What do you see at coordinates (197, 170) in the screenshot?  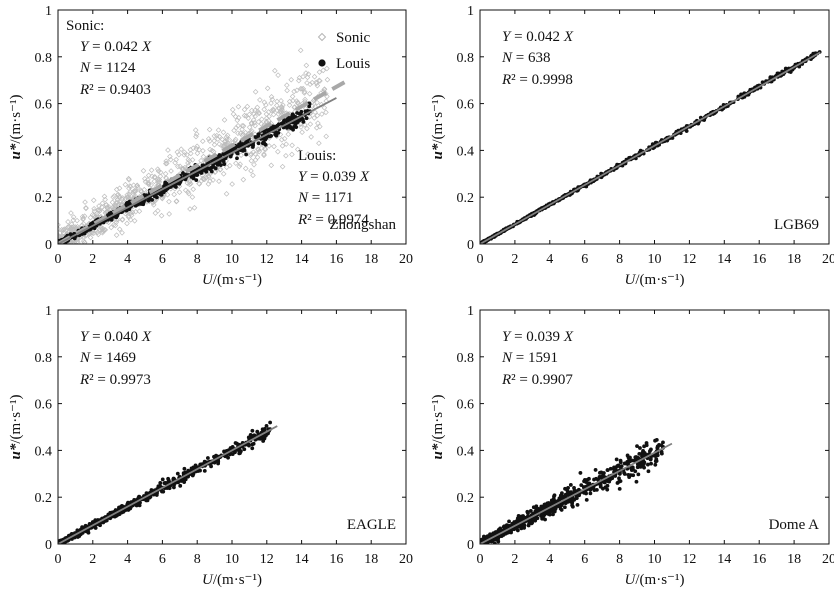 I see `fit-line-louis` at bounding box center [197, 170].